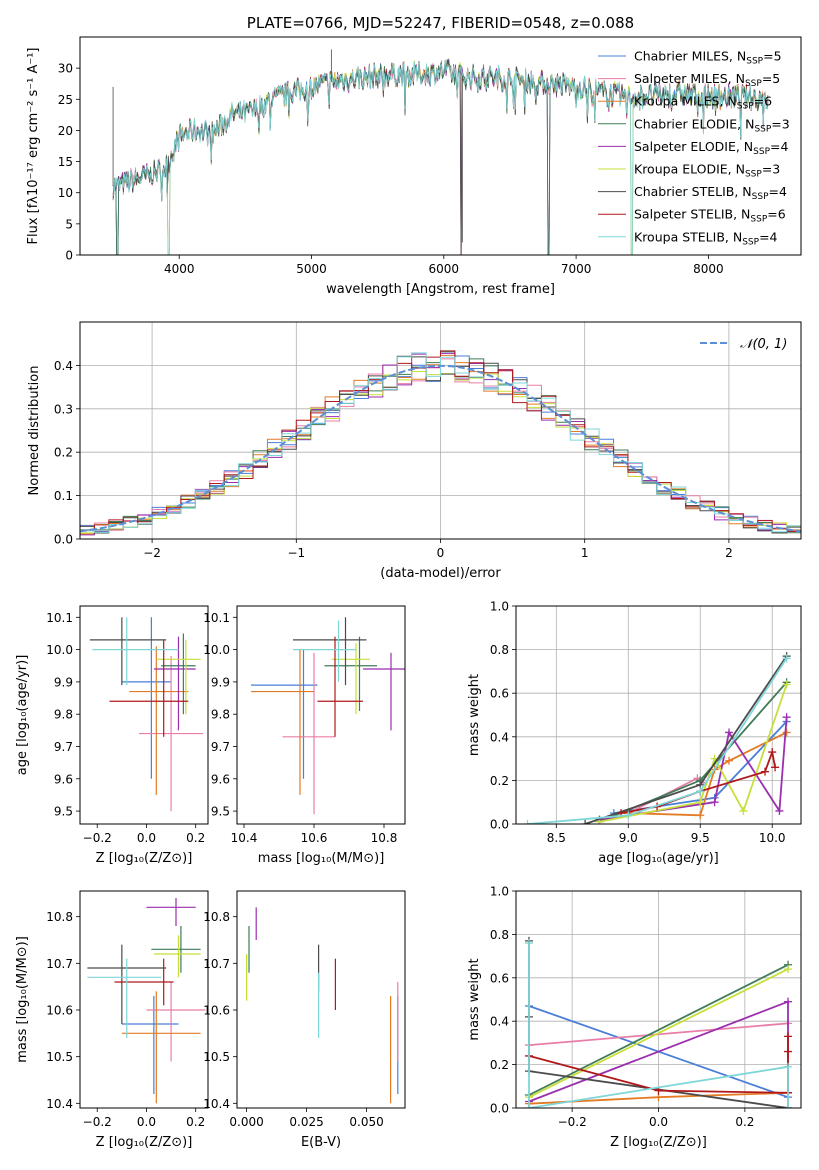 The width and height of the screenshot is (819, 1170). Describe the element at coordinates (216, 964) in the screenshot. I see `y-tick-label: 10.7` at that location.